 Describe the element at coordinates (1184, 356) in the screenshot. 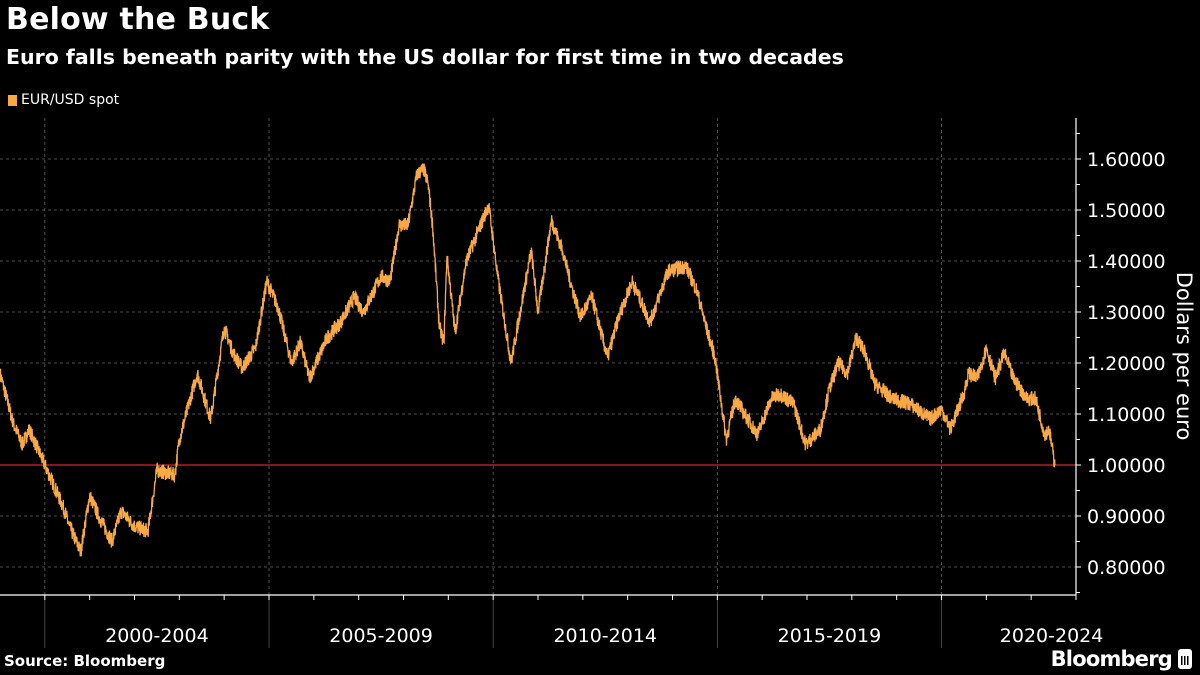

I see `y-axis-title: Dollars per euro` at that location.